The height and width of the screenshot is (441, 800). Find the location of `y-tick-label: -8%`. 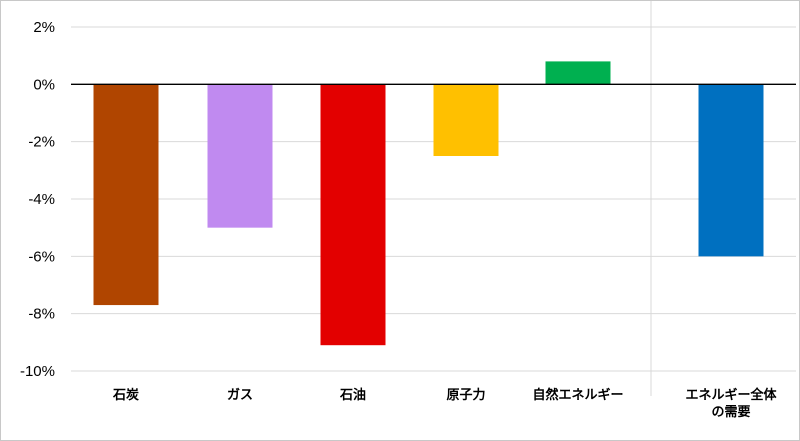

y-tick-label: -8% is located at coordinates (41, 314).